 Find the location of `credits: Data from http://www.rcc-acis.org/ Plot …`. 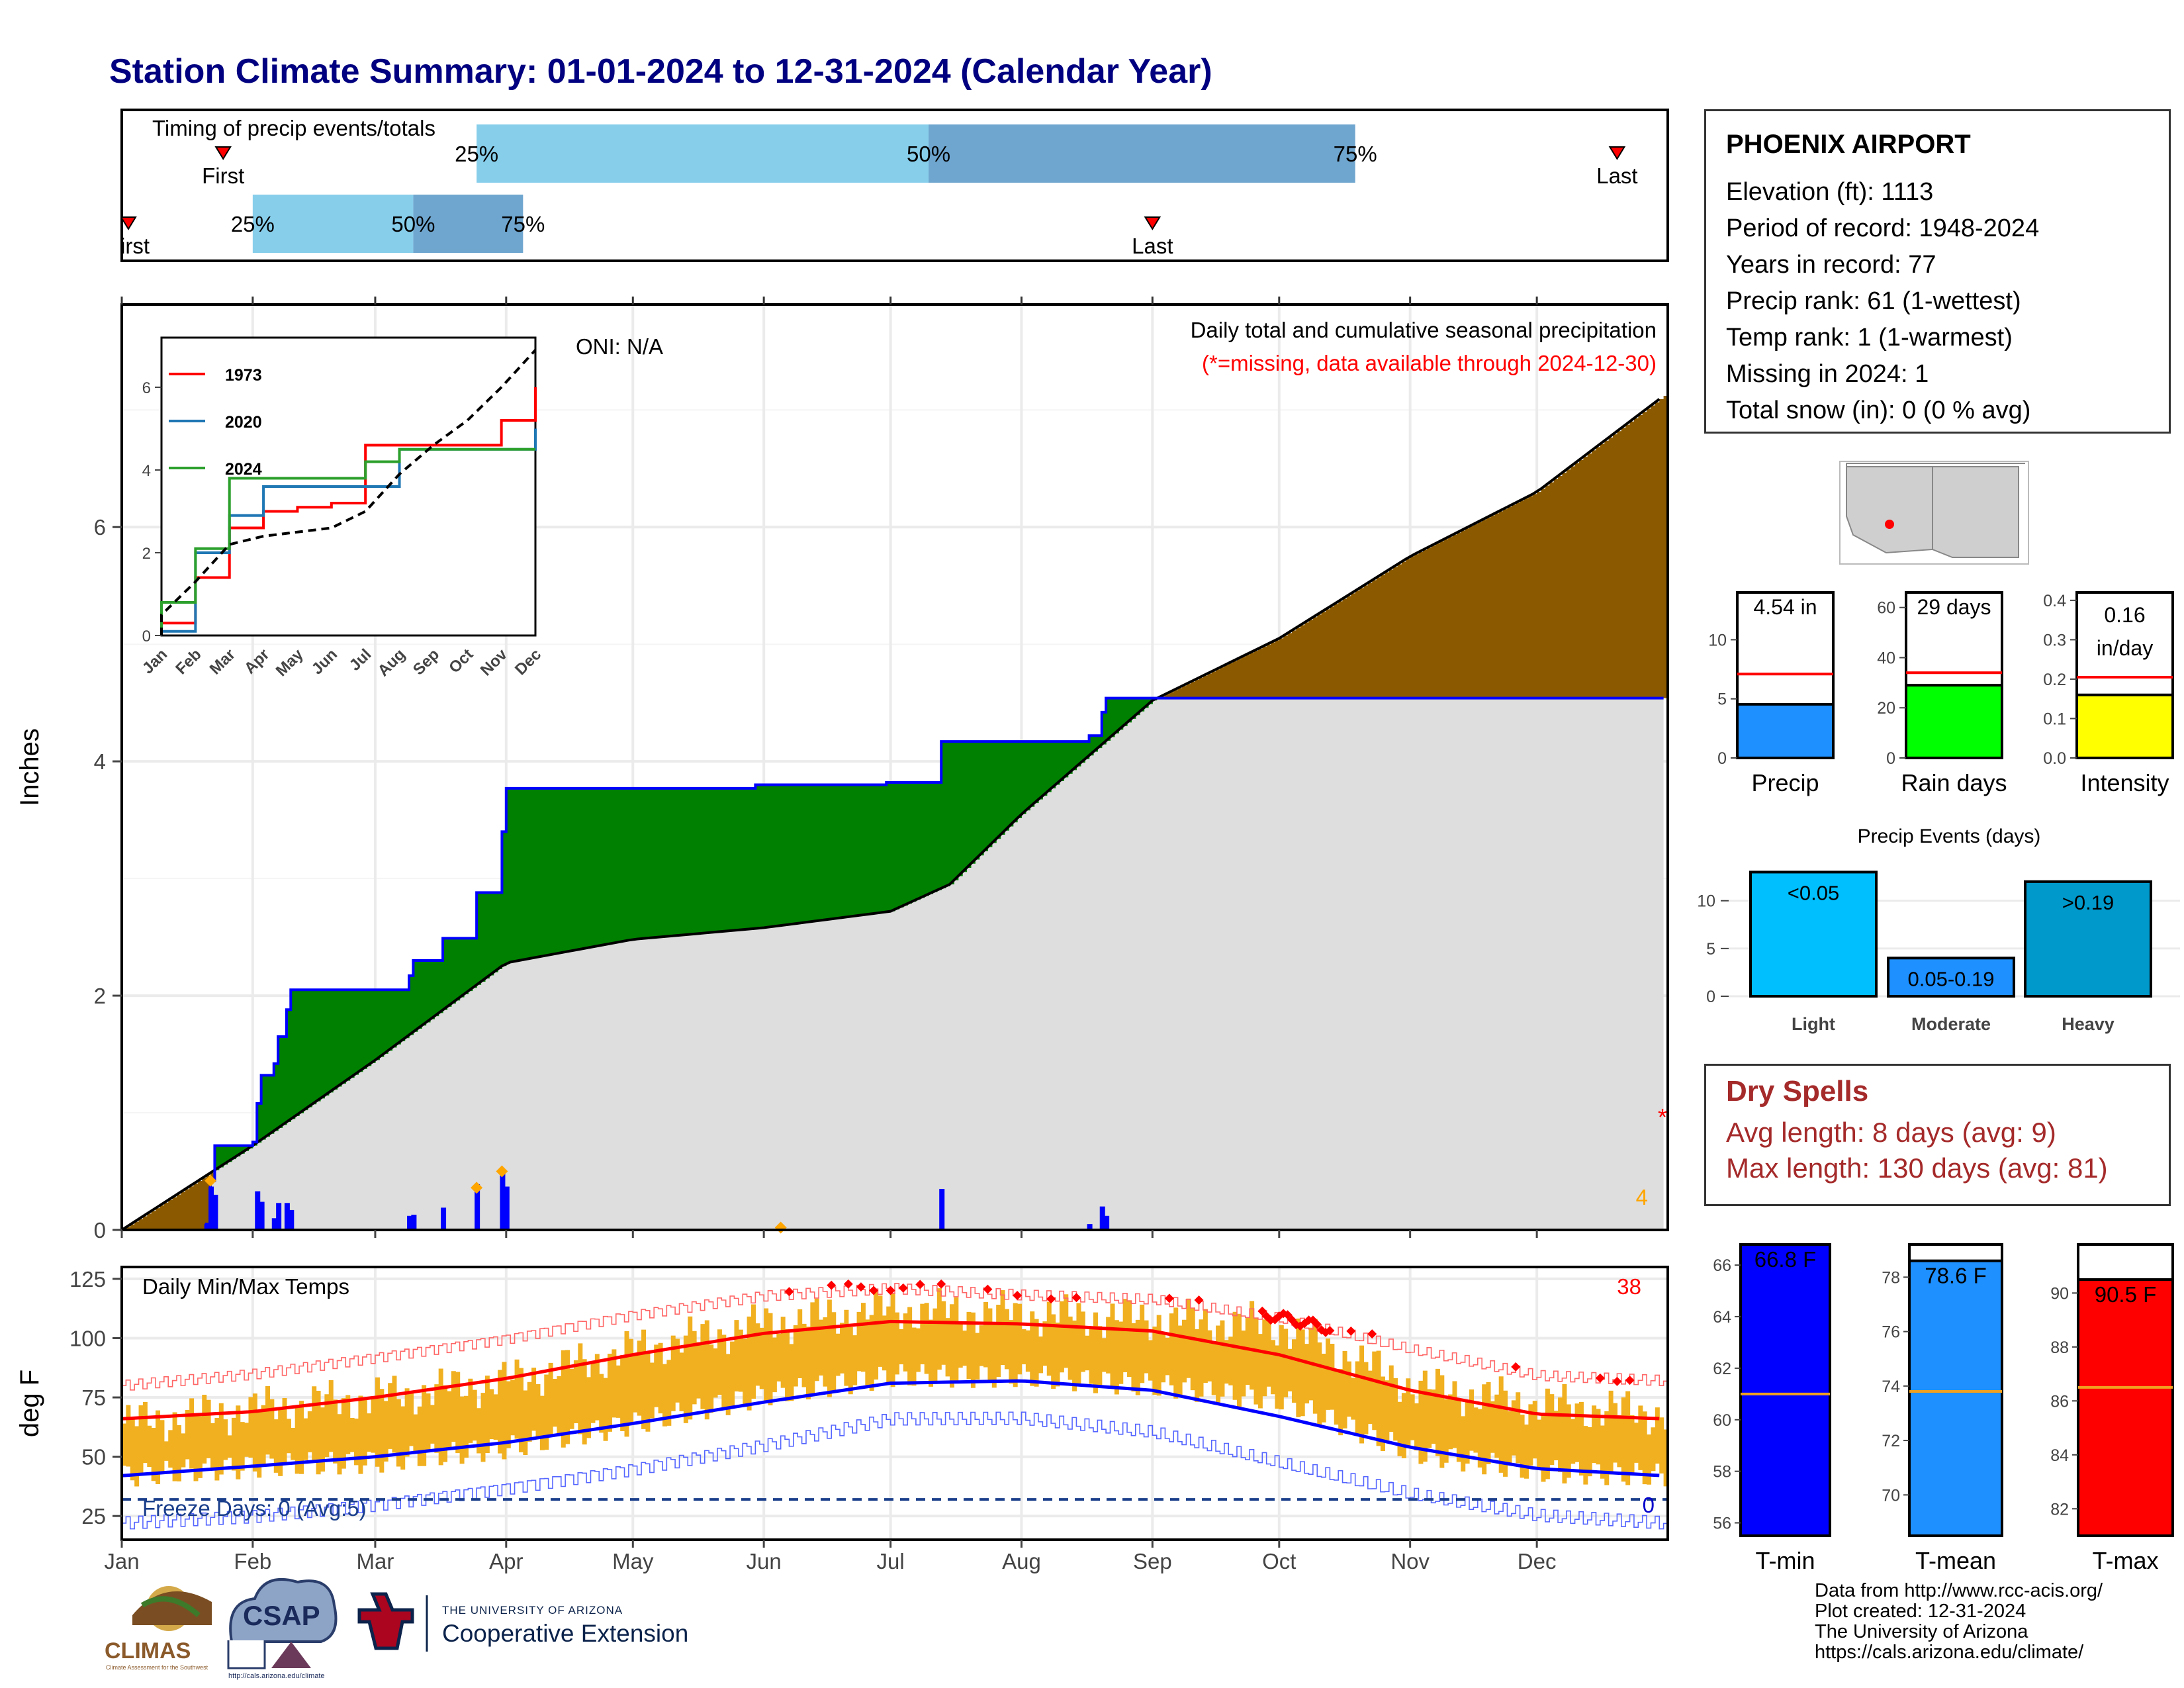

credits: Data from http://www.rcc-acis.org/ Plot … is located at coordinates (1959, 1622).